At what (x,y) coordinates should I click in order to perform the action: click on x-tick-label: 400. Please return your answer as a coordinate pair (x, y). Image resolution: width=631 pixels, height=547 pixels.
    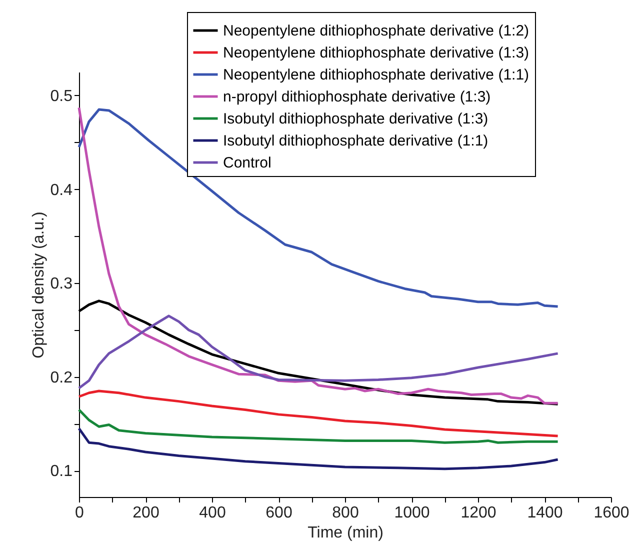
    Looking at the image, I should click on (212, 513).